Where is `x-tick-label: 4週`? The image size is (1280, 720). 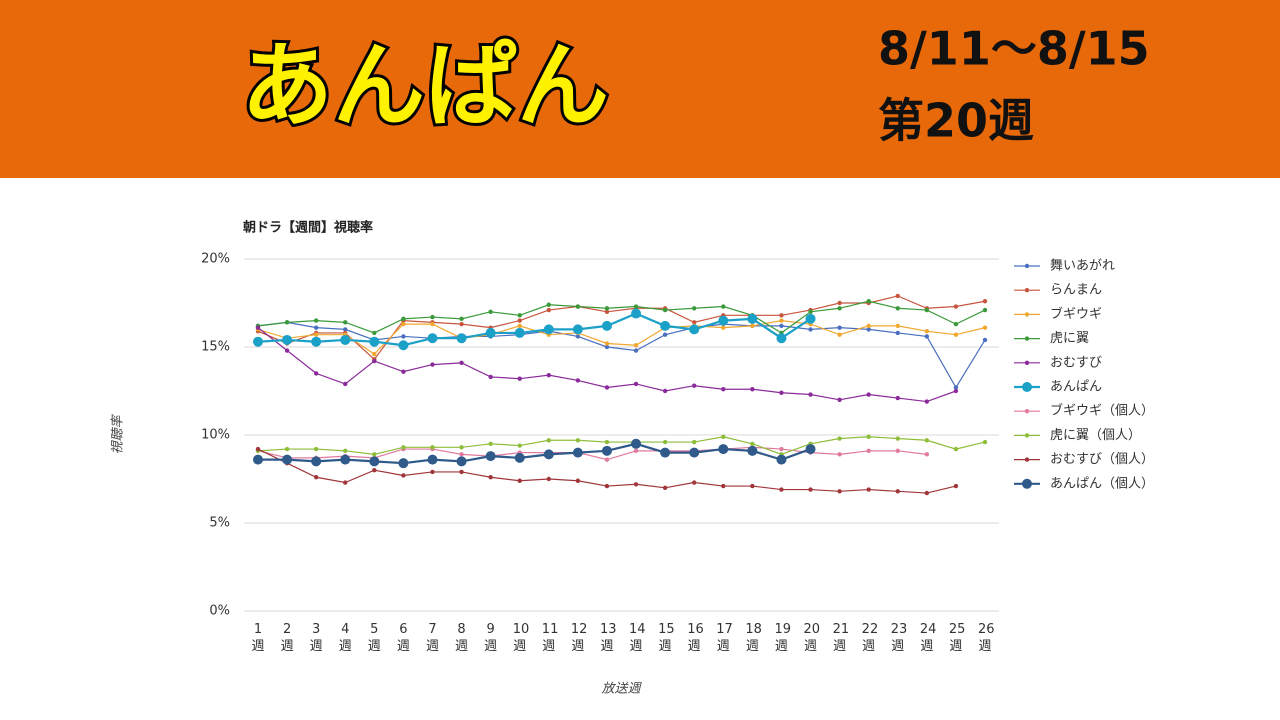
x-tick-label: 4週 is located at coordinates (345, 638).